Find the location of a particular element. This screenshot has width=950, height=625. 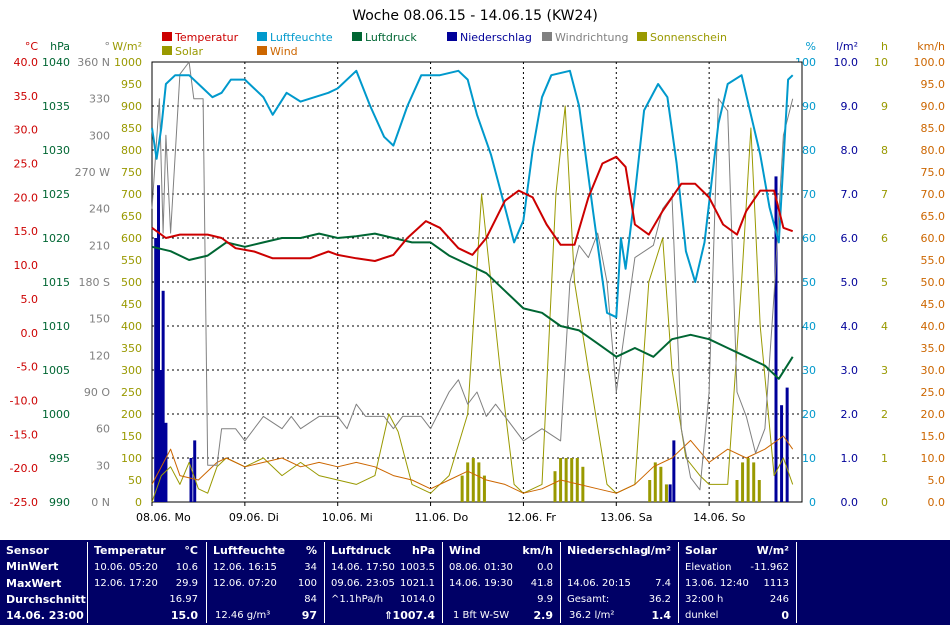

axis-tick-label: 500 is located at coordinates (131, 282).